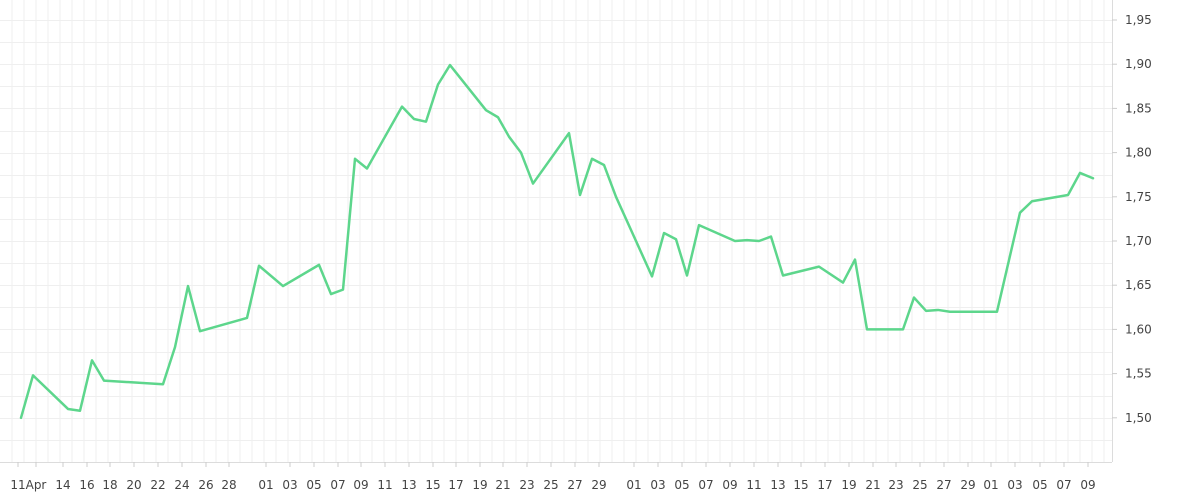  I want to click on y-tick-label: 1,70, so click(1138, 241).